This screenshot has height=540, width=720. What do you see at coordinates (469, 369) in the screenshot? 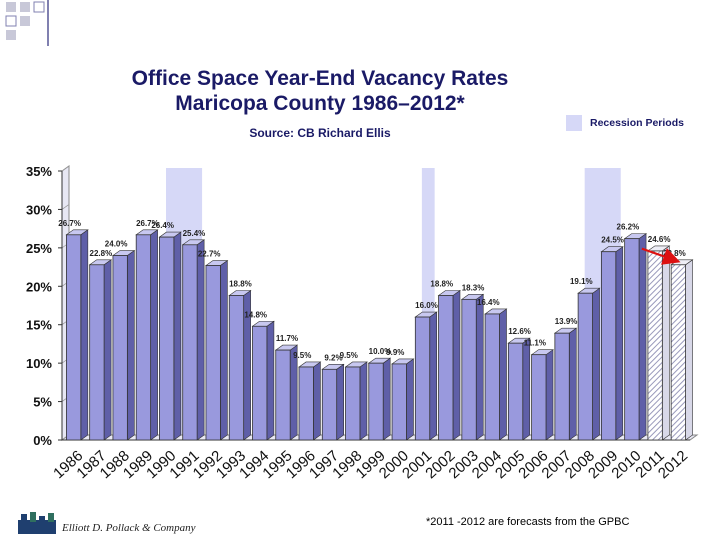
I see `bar-2003` at bounding box center [469, 369].